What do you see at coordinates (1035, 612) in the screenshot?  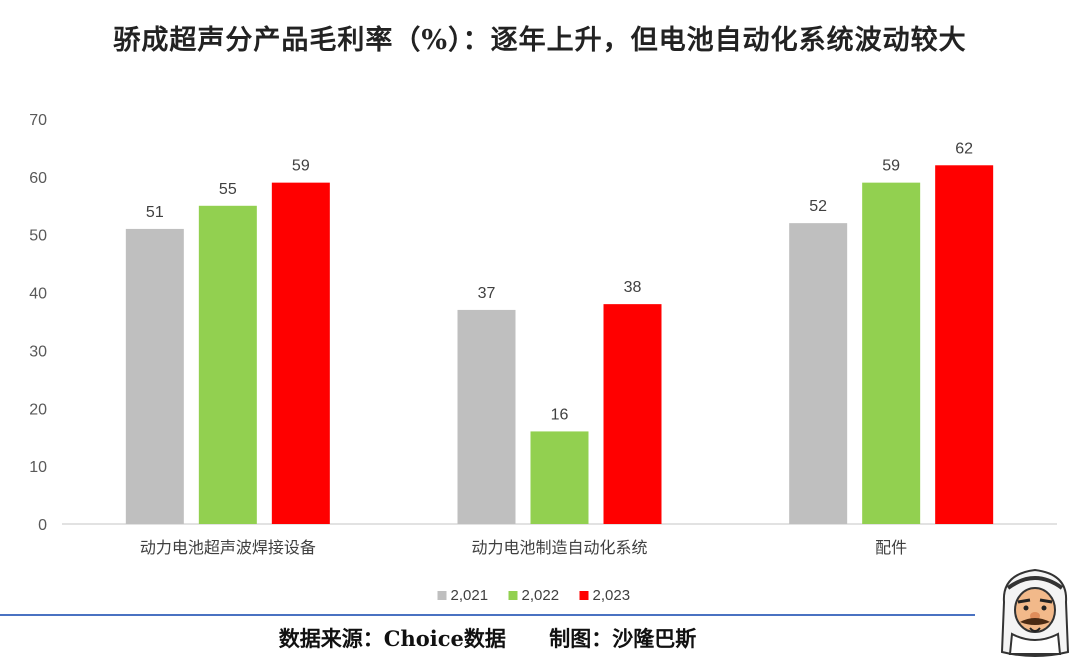 I see `mascot-avatar-icon` at bounding box center [1035, 612].